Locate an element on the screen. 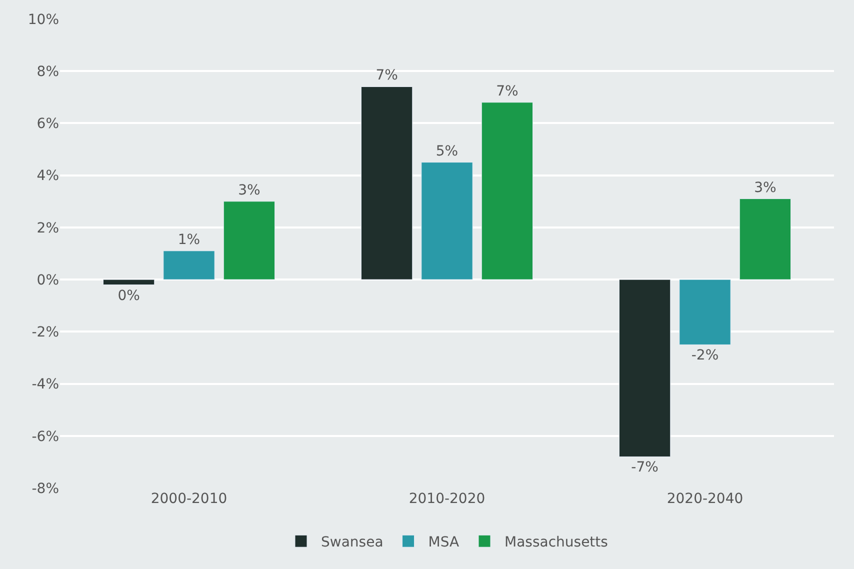 The width and height of the screenshot is (854, 569). y-tick-label: -8% is located at coordinates (45, 488).